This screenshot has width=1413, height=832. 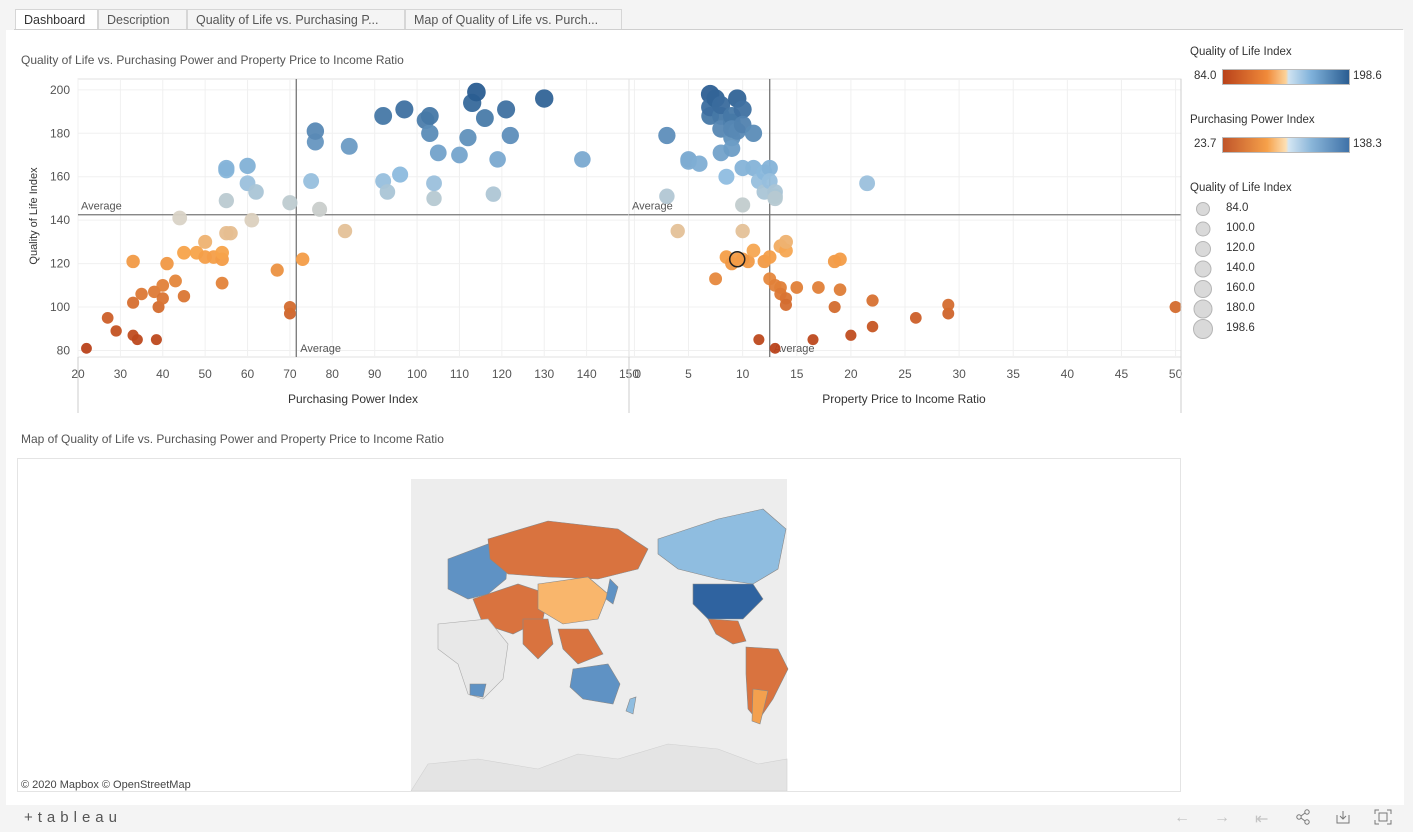 I want to click on bottom-toolbar, so click(x=706, y=818).